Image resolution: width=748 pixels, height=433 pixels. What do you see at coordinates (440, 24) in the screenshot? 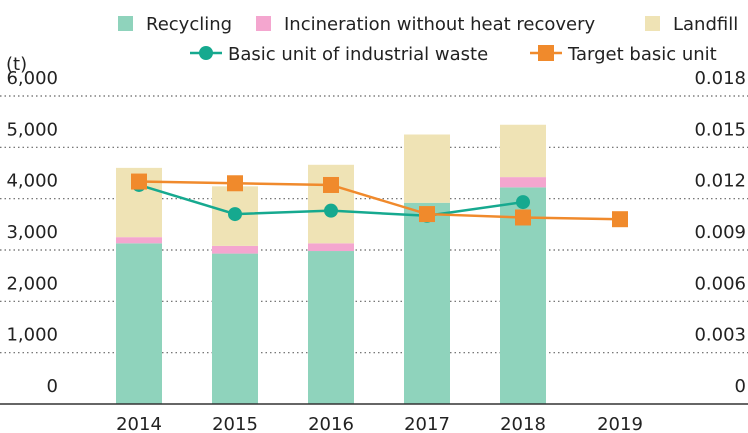
I see `legend-label: Incineration without heat recovery` at bounding box center [440, 24].